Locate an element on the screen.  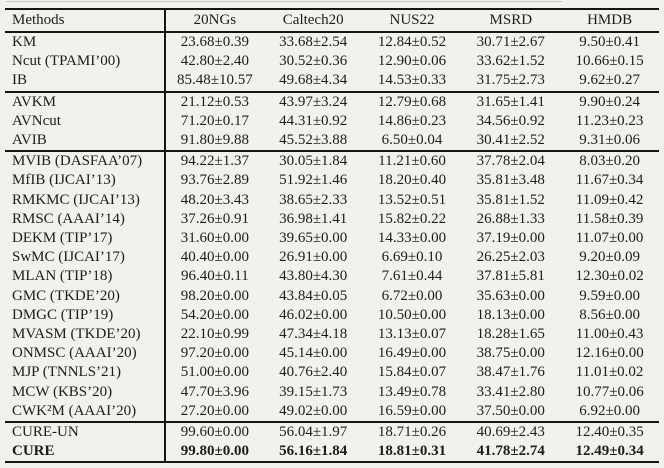
method-name: RMSC (AAAI’14) is located at coordinates (85, 219).